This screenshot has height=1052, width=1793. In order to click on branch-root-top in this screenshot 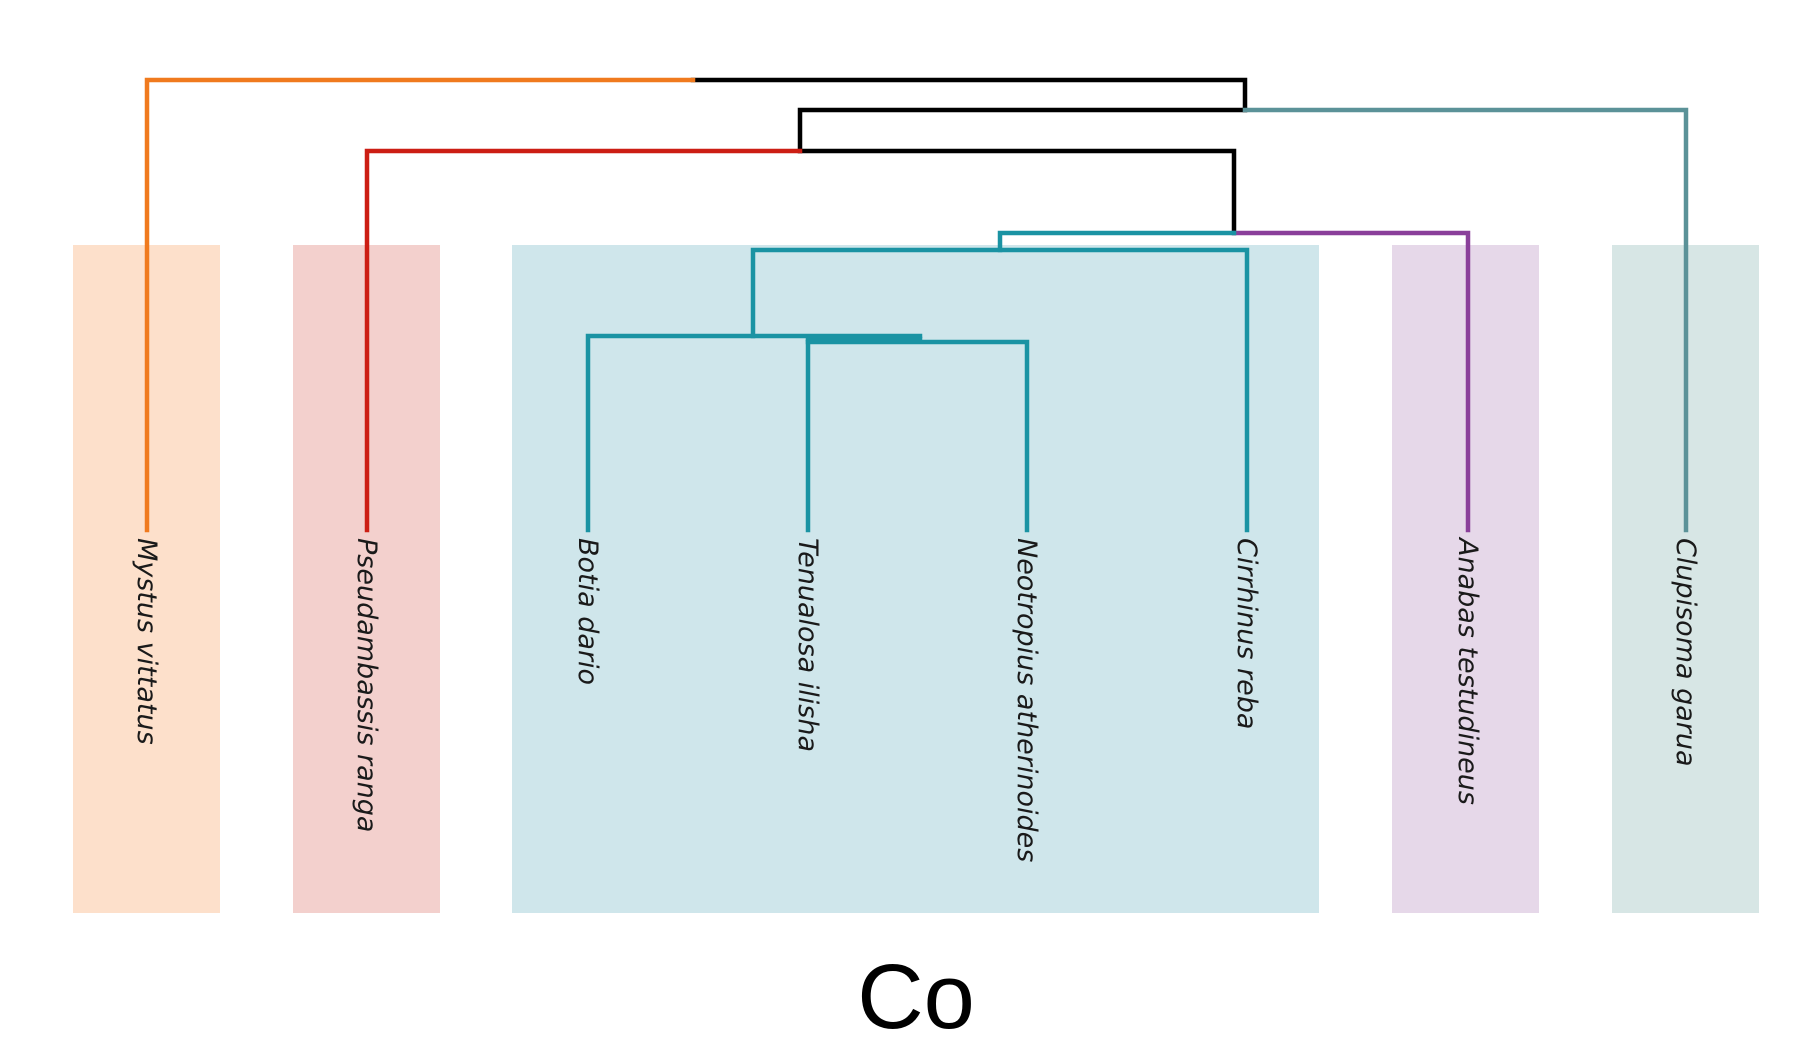, I will do `click(969, 95)`.